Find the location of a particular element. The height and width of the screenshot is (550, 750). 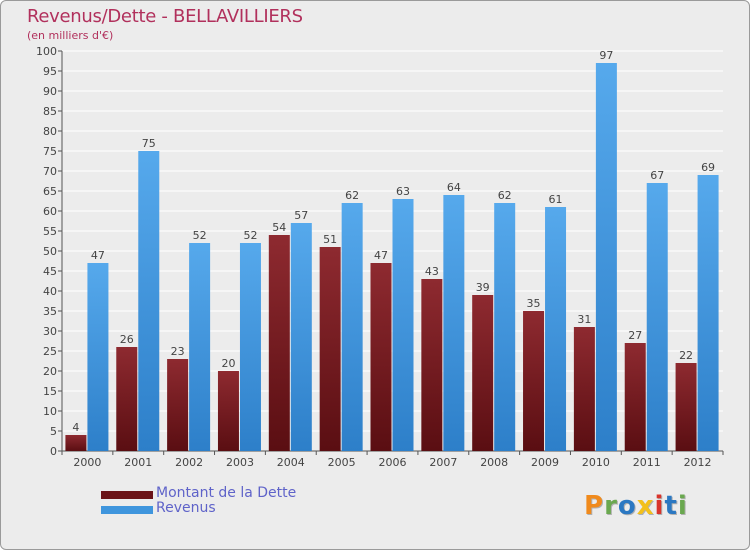

data-label-dette: 20 is located at coordinates (228, 363).